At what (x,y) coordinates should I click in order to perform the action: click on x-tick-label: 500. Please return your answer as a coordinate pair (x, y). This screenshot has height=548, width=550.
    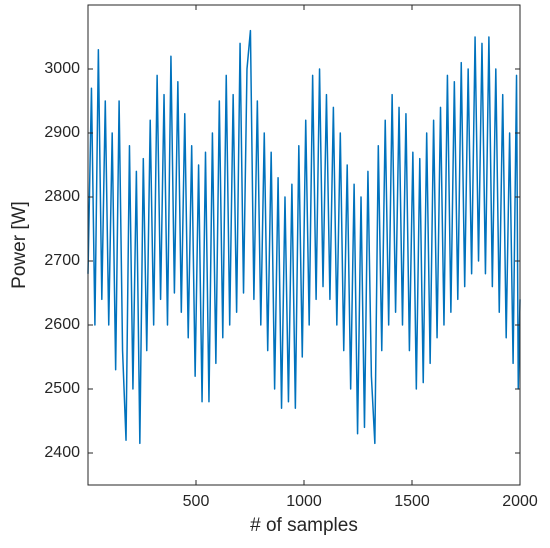
    Looking at the image, I should click on (196, 501).